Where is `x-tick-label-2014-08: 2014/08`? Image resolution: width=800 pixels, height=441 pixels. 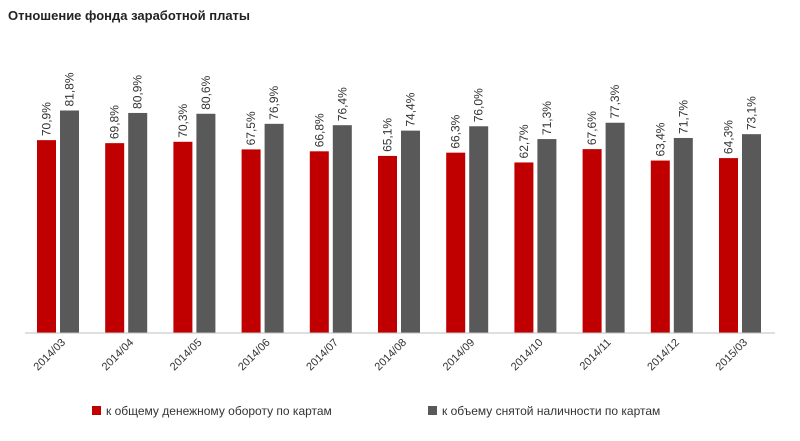
x-tick-label-2014-08: 2014/08 is located at coordinates (391, 355).